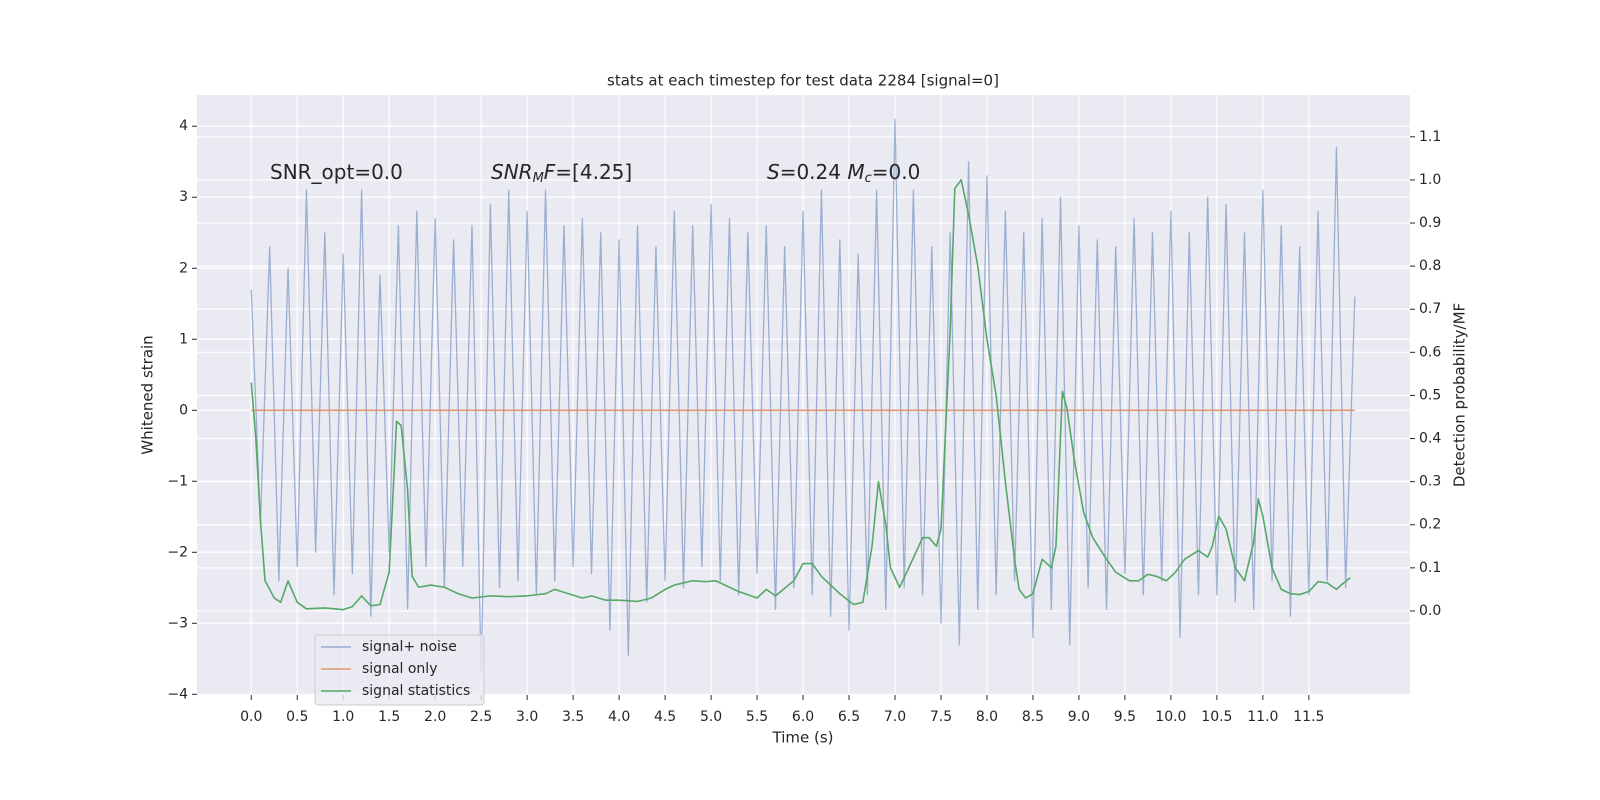 Image resolution: width=1600 pixels, height=800 pixels. What do you see at coordinates (512, 172) in the screenshot?
I see `annotation-part: SNR` at bounding box center [512, 172].